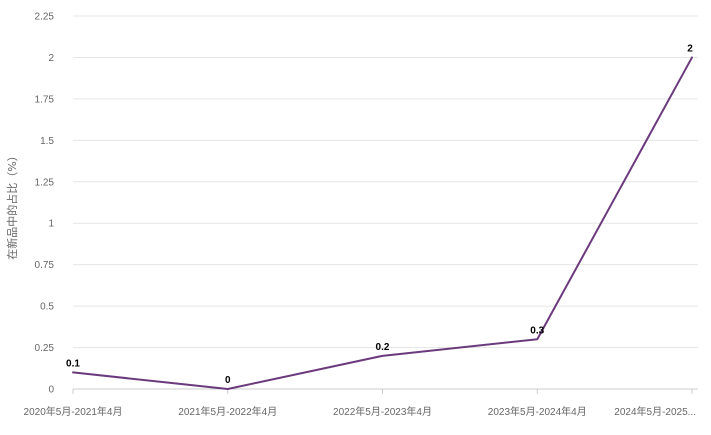  Describe the element at coordinates (690, 48) in the screenshot. I see `data-label: 2` at that location.